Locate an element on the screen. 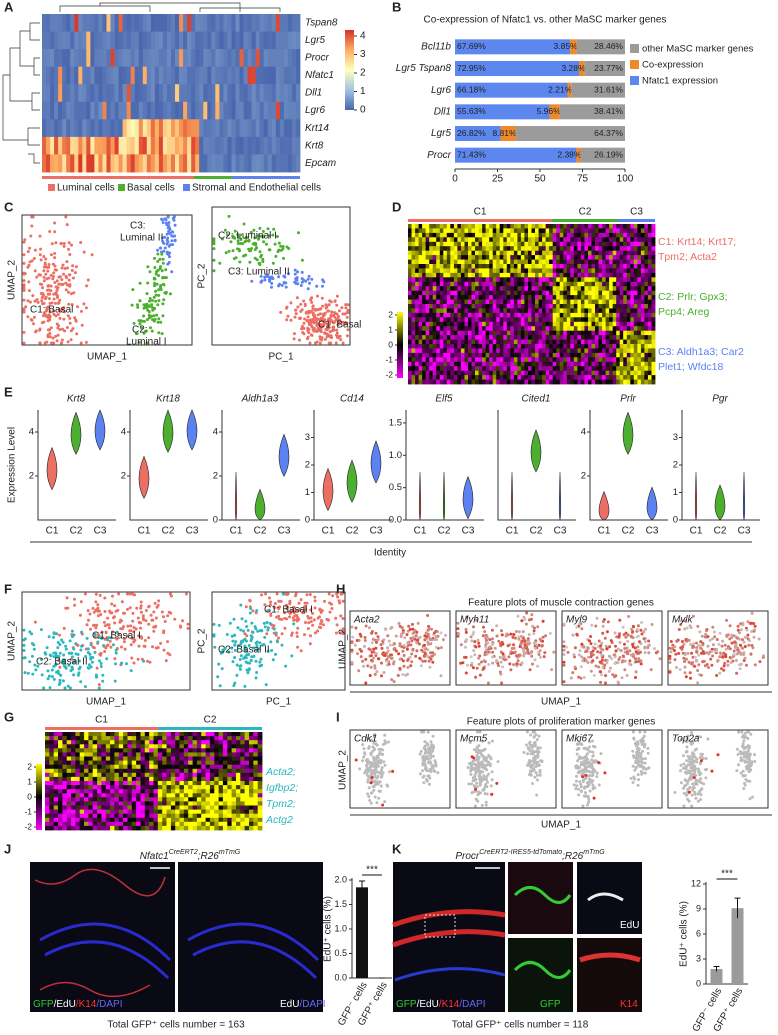  axes is located at coordinates (76, 465).